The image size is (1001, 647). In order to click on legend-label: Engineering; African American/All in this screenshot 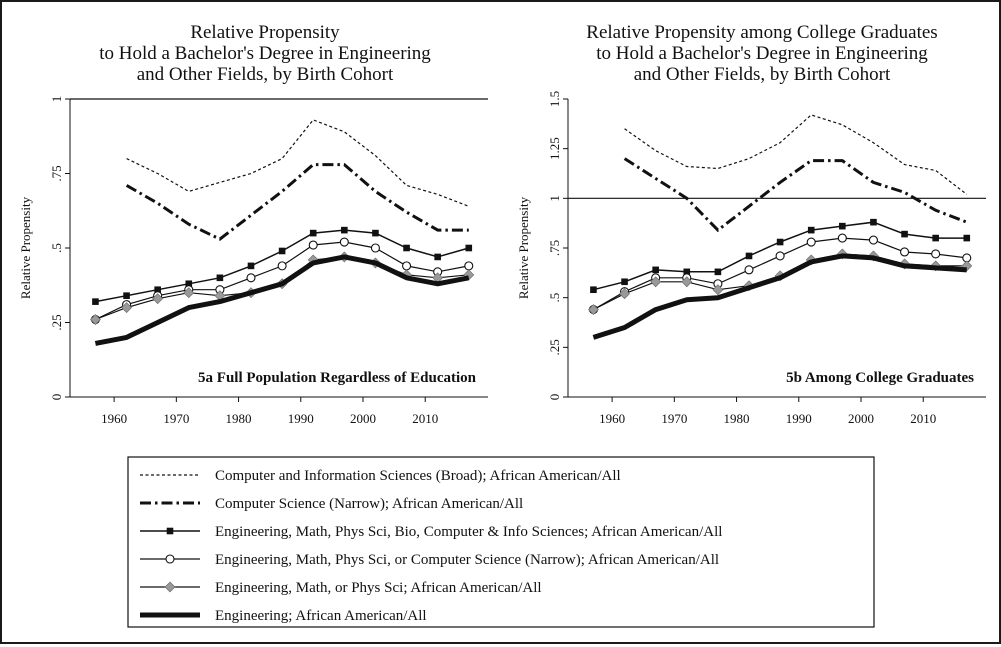, I will do `click(321, 616)`.